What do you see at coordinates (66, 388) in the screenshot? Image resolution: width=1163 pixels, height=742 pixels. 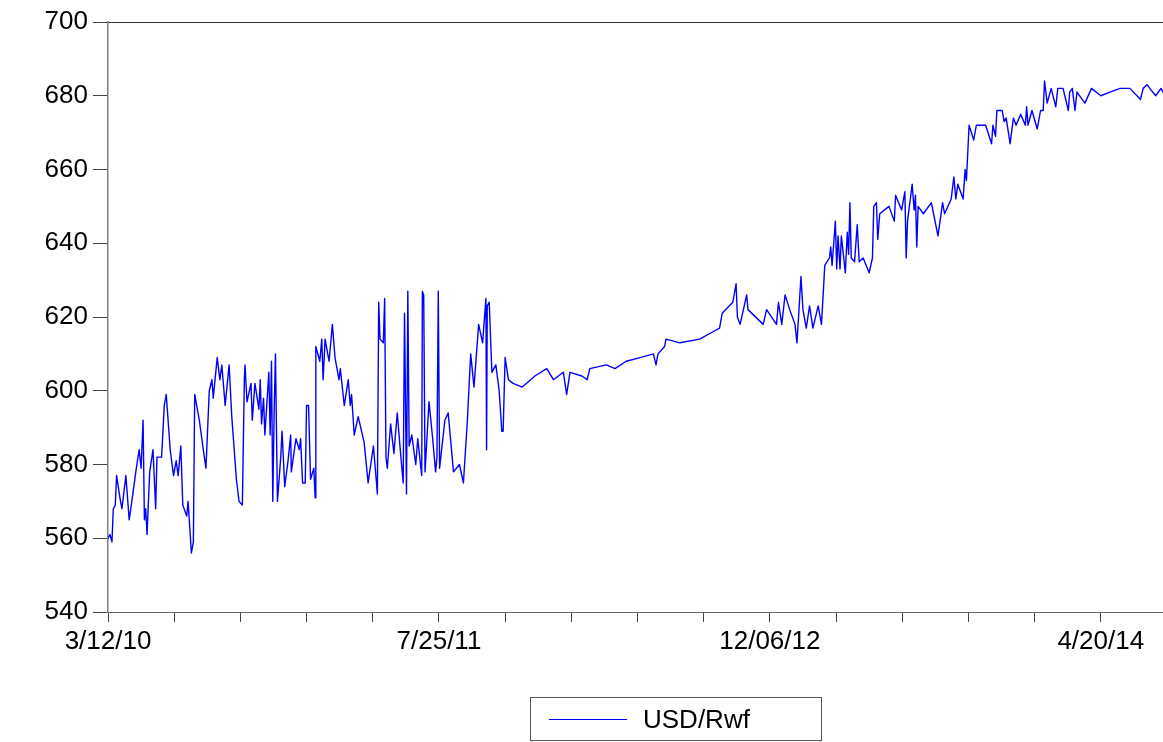 I see `y-tick-label: 600` at bounding box center [66, 388].